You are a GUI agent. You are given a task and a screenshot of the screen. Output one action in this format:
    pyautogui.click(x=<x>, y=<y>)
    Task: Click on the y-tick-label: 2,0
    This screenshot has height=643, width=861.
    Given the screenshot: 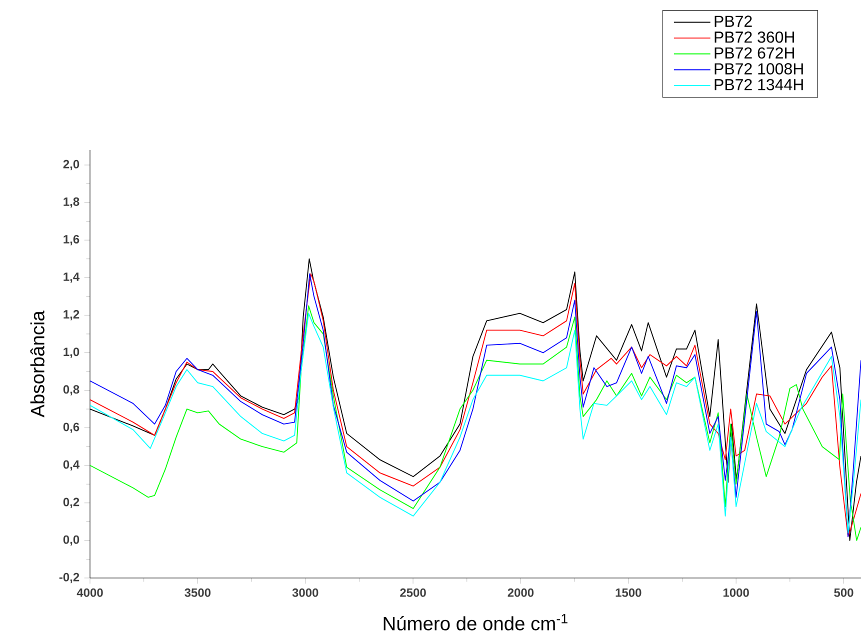 What is the action you would take?
    pyautogui.click(x=71, y=165)
    